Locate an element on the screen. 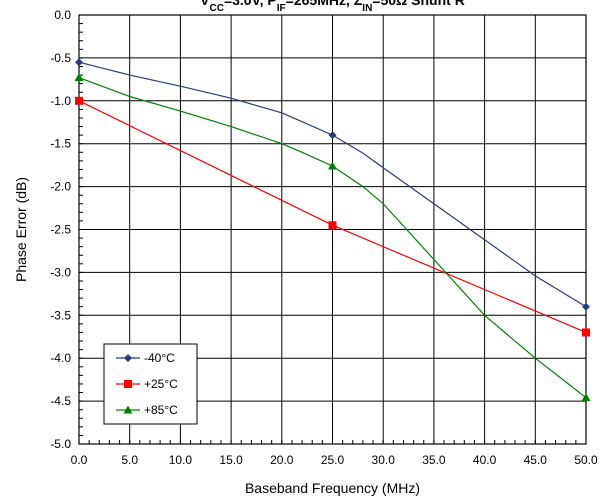 This screenshot has width=611, height=500. x-tick-label: 35.0 is located at coordinates (434, 460).